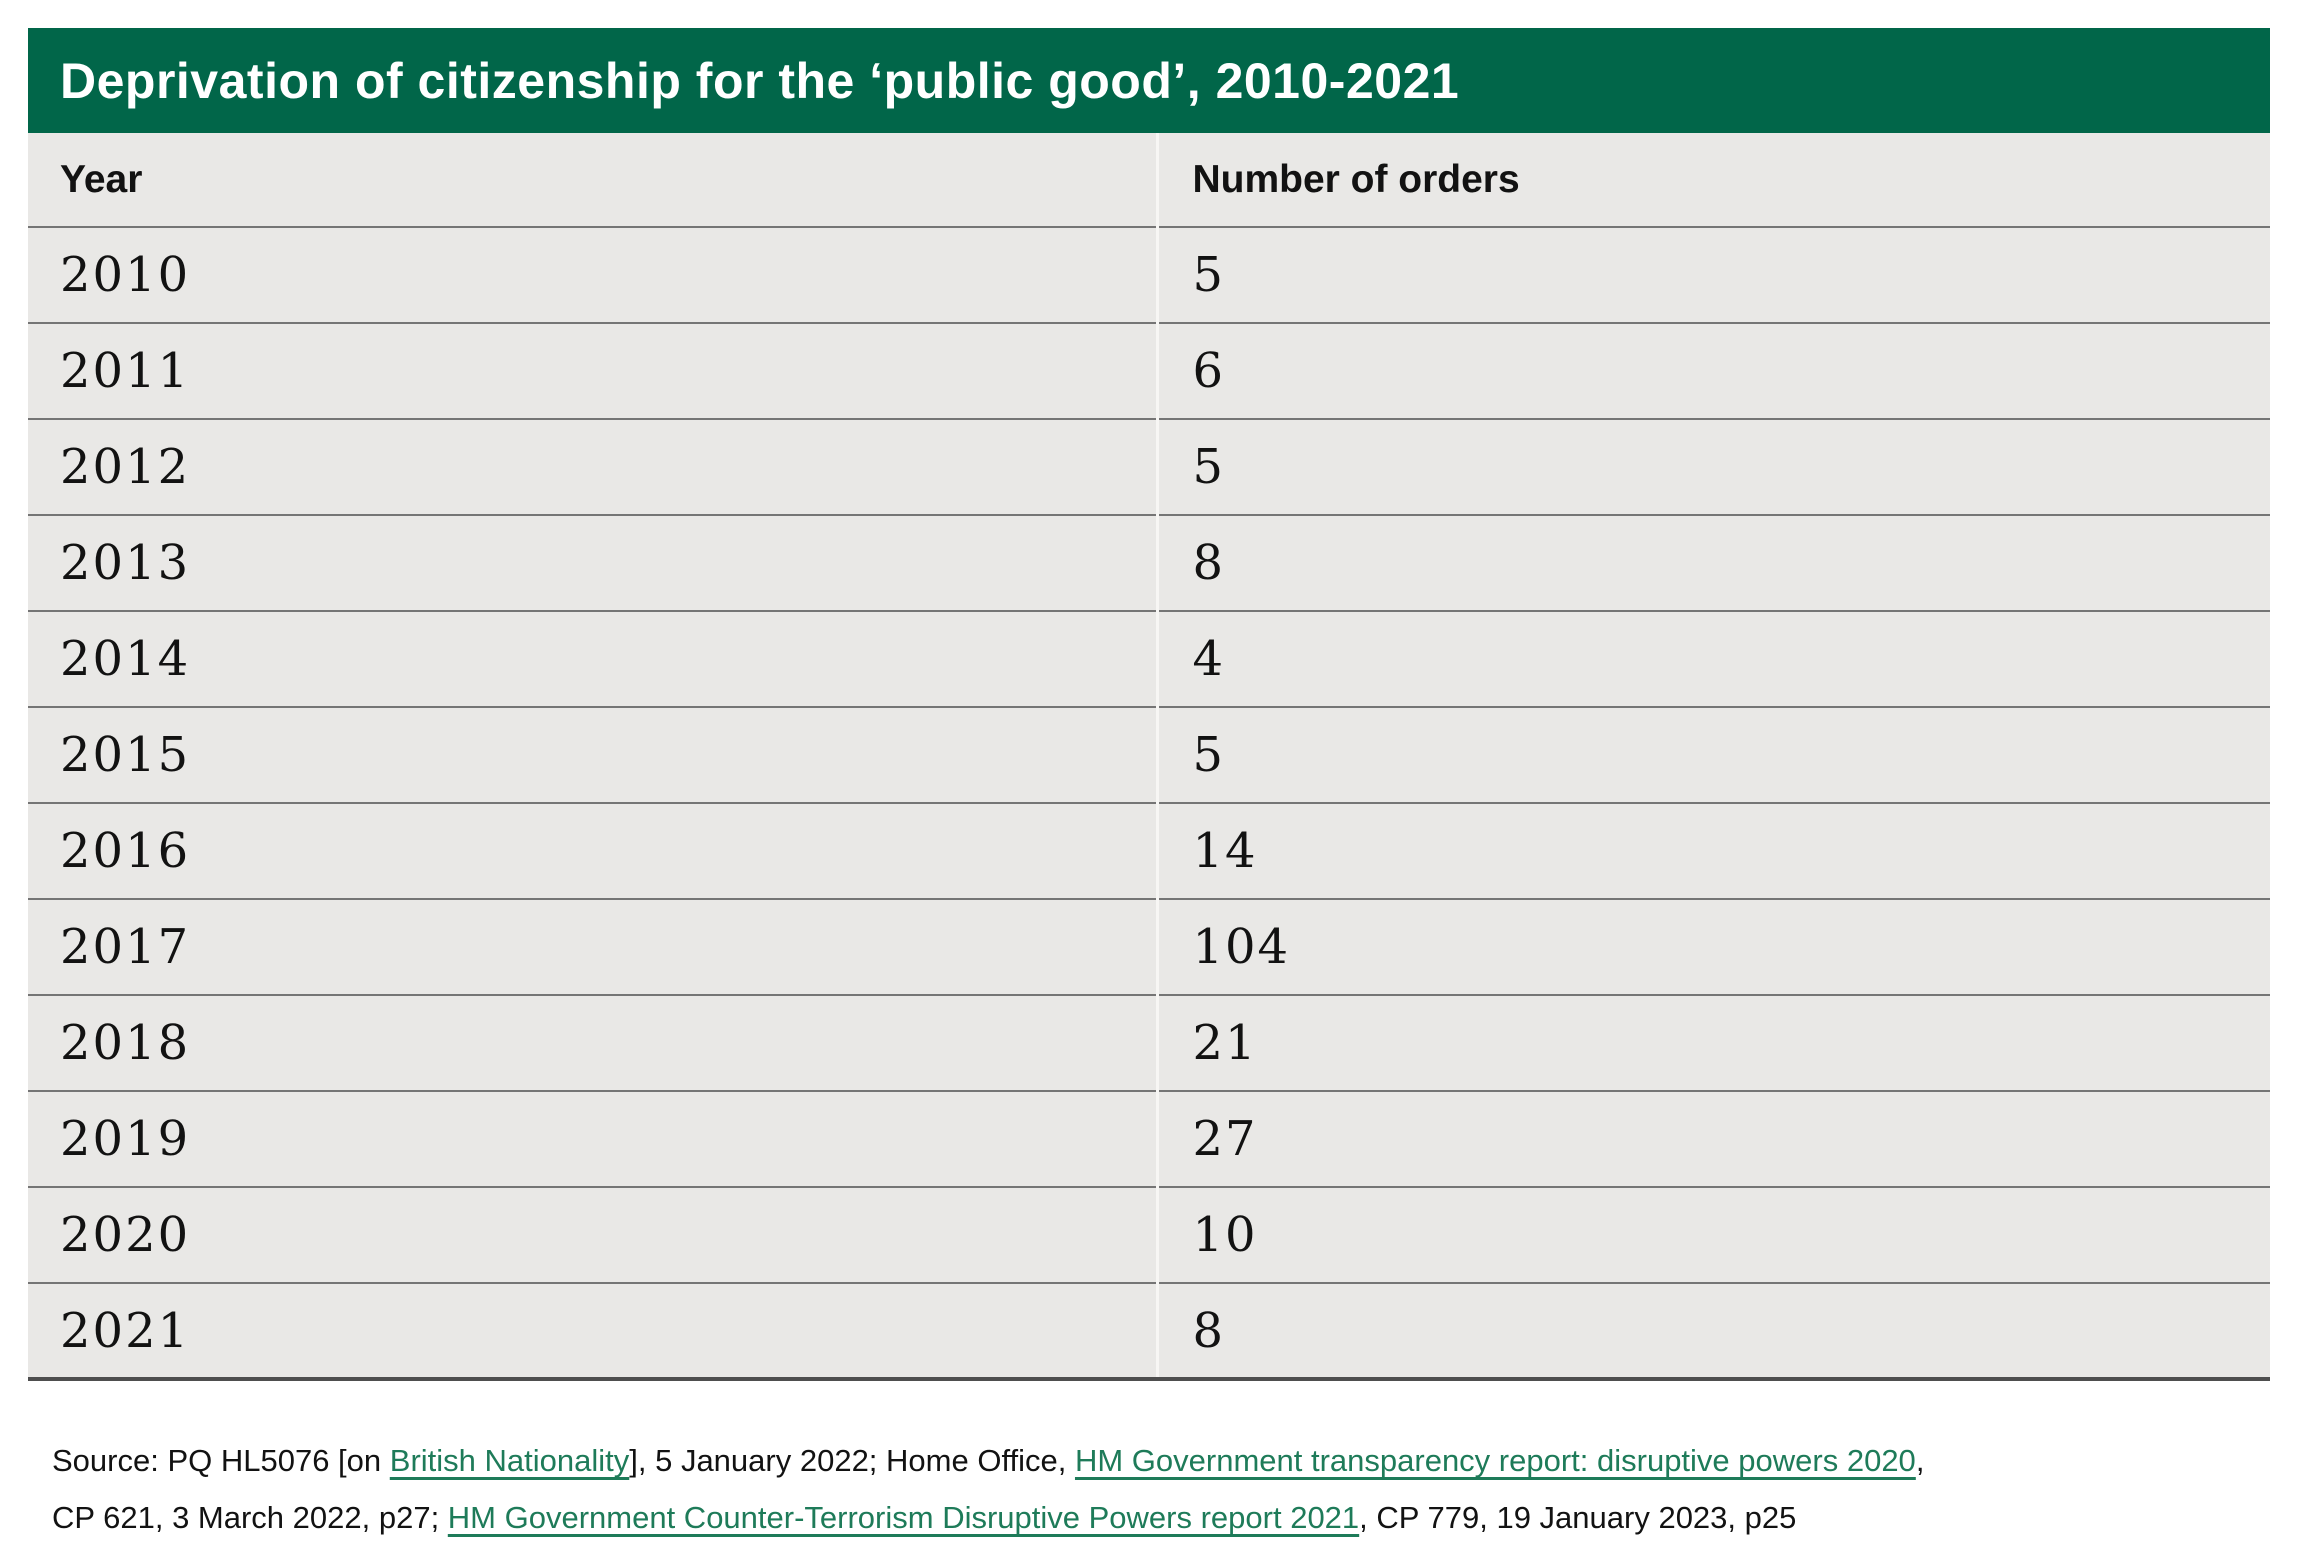 This screenshot has height=1549, width=2298. Describe the element at coordinates (1578, 1517) in the screenshot. I see `source-text: , CP 779, 19 January 2023, p25` at that location.